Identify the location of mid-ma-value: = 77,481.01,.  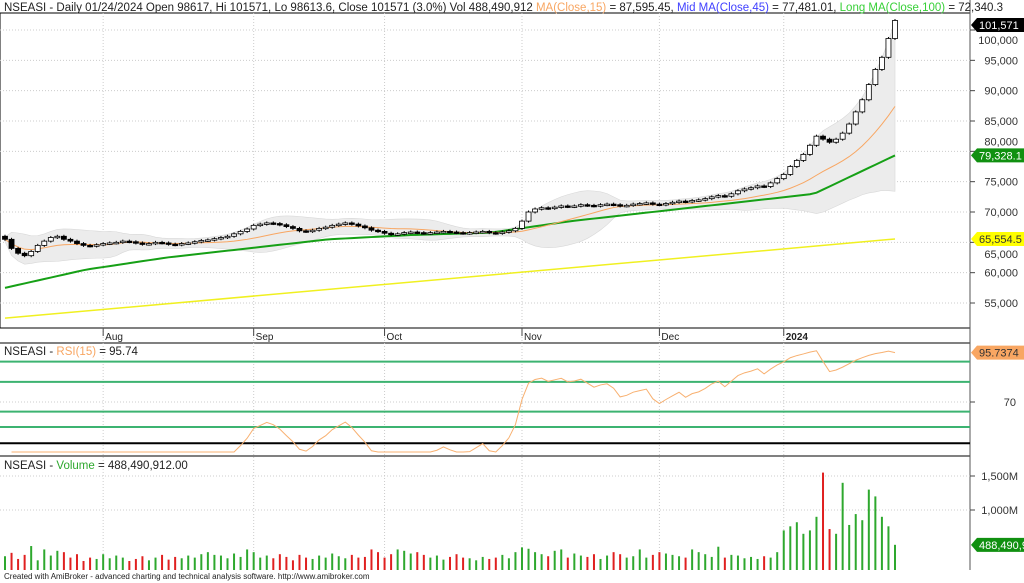
(804, 8).